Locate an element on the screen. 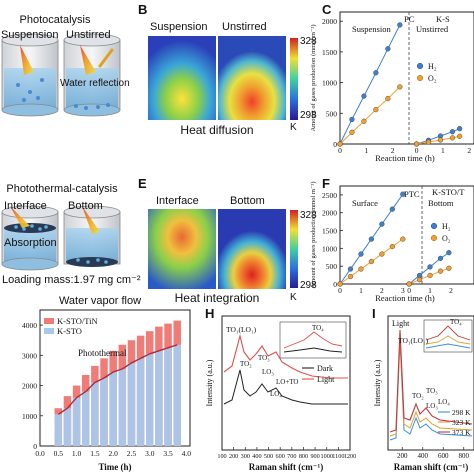 The width and height of the screenshot is (474, 474). y-tick-label-c-1: 500 is located at coordinates (332, 113).